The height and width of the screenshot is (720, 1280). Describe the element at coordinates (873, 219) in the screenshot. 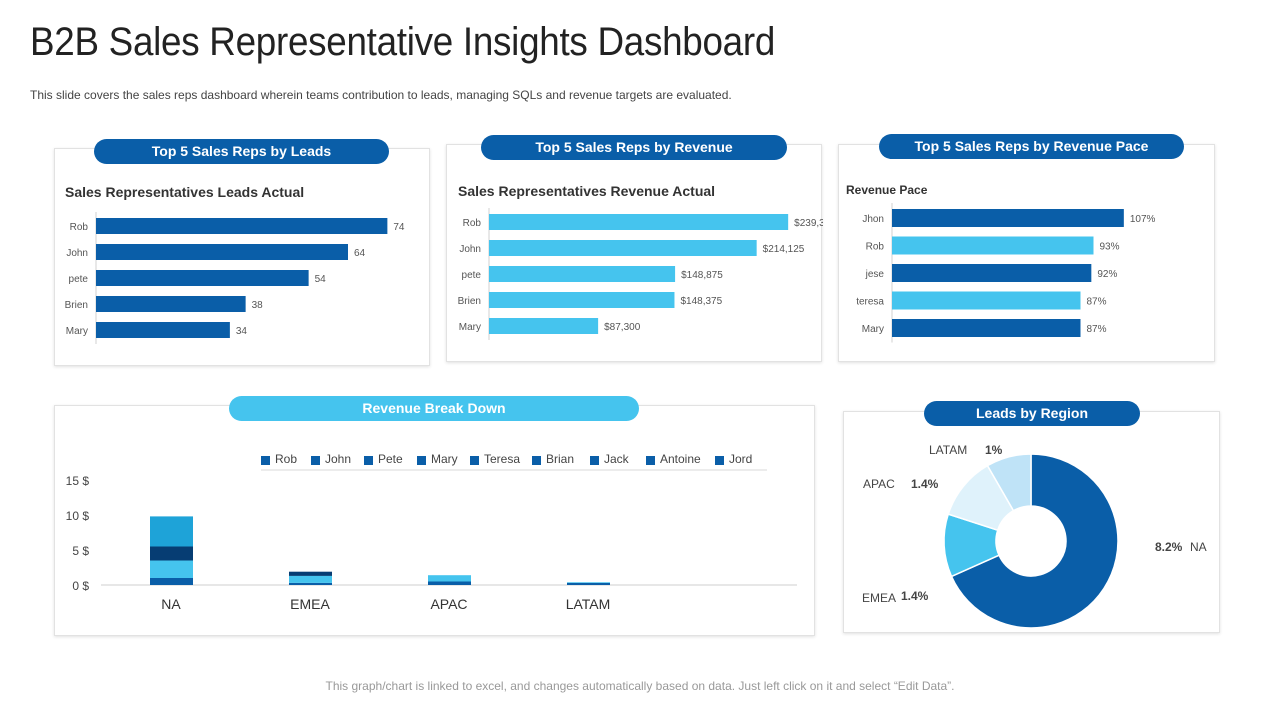

I see `category-label: Jhon` at that location.